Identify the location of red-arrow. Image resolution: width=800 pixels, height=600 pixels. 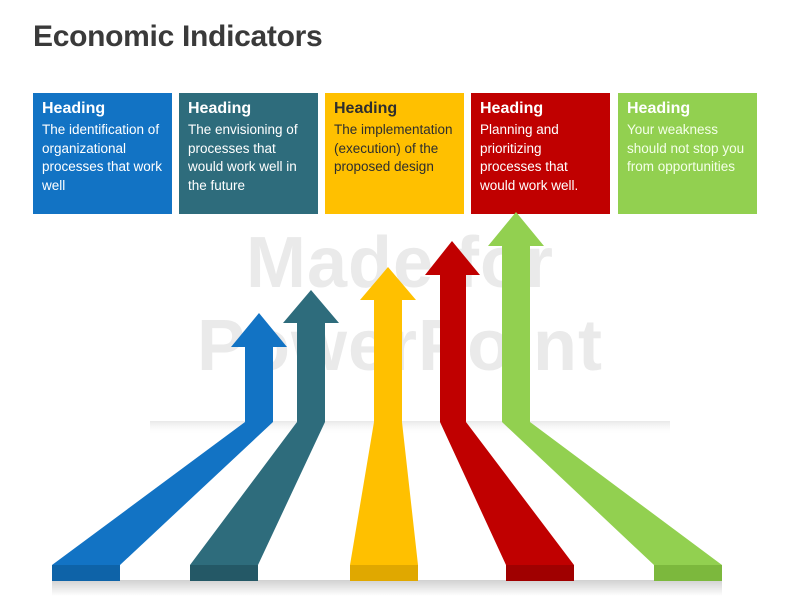
(499, 411).